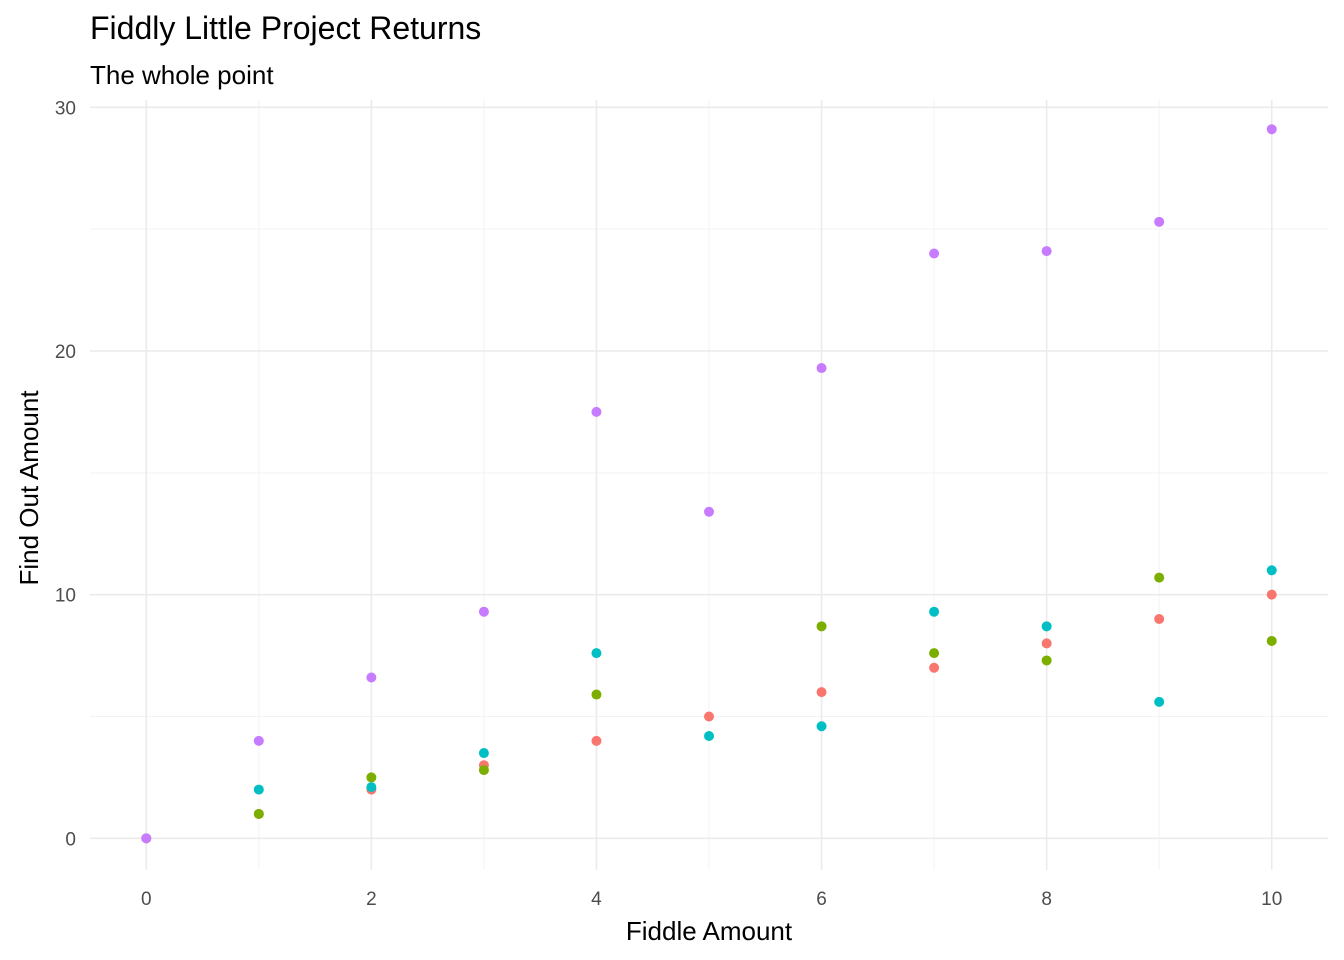 The width and height of the screenshot is (1344, 960). What do you see at coordinates (65, 474) in the screenshot?
I see `y-axis-ticks: 0 10 20 30` at bounding box center [65, 474].